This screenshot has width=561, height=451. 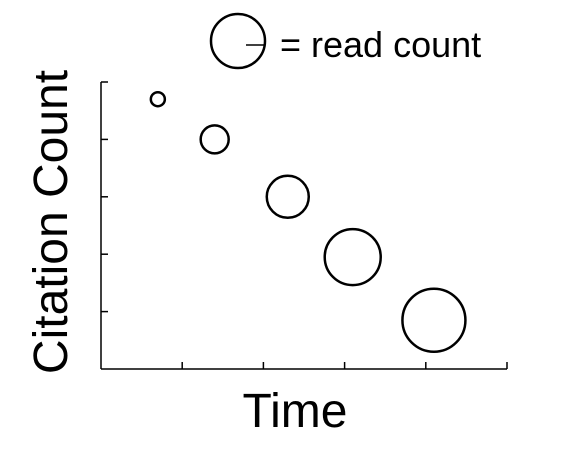 What do you see at coordinates (51, 222) in the screenshot?
I see `y-axis-label: Citation Count` at bounding box center [51, 222].